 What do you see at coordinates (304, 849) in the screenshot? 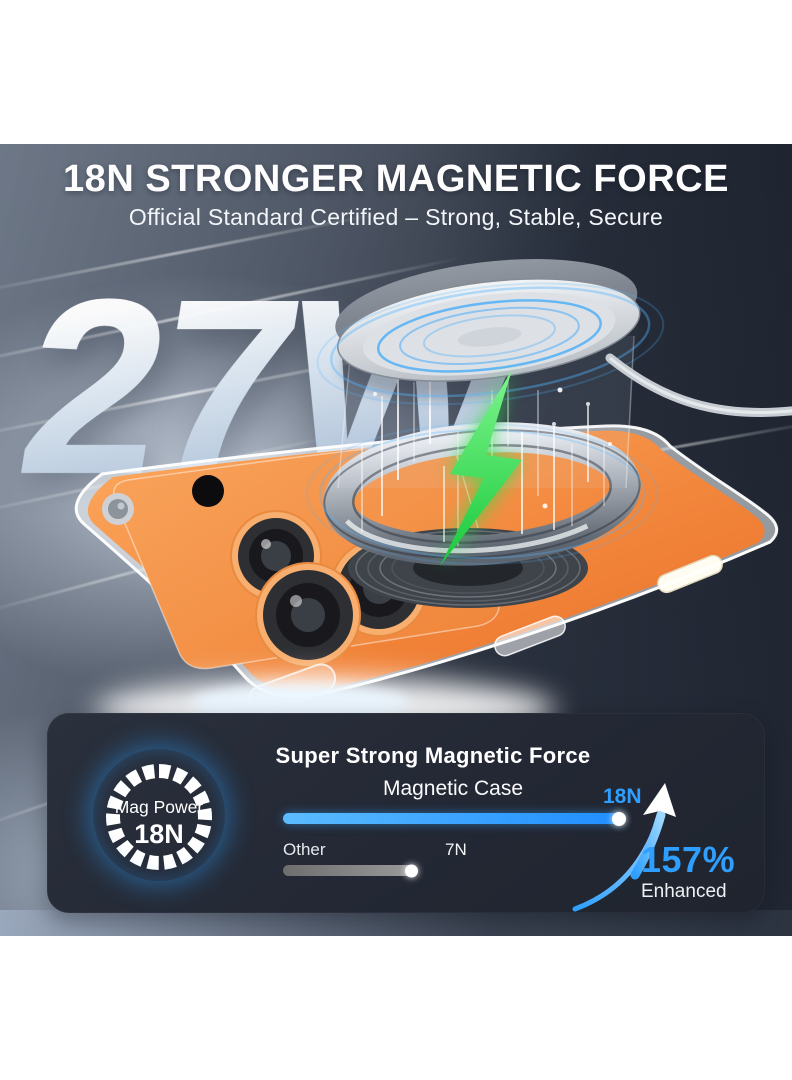
I see `bar-label: Other` at bounding box center [304, 849].